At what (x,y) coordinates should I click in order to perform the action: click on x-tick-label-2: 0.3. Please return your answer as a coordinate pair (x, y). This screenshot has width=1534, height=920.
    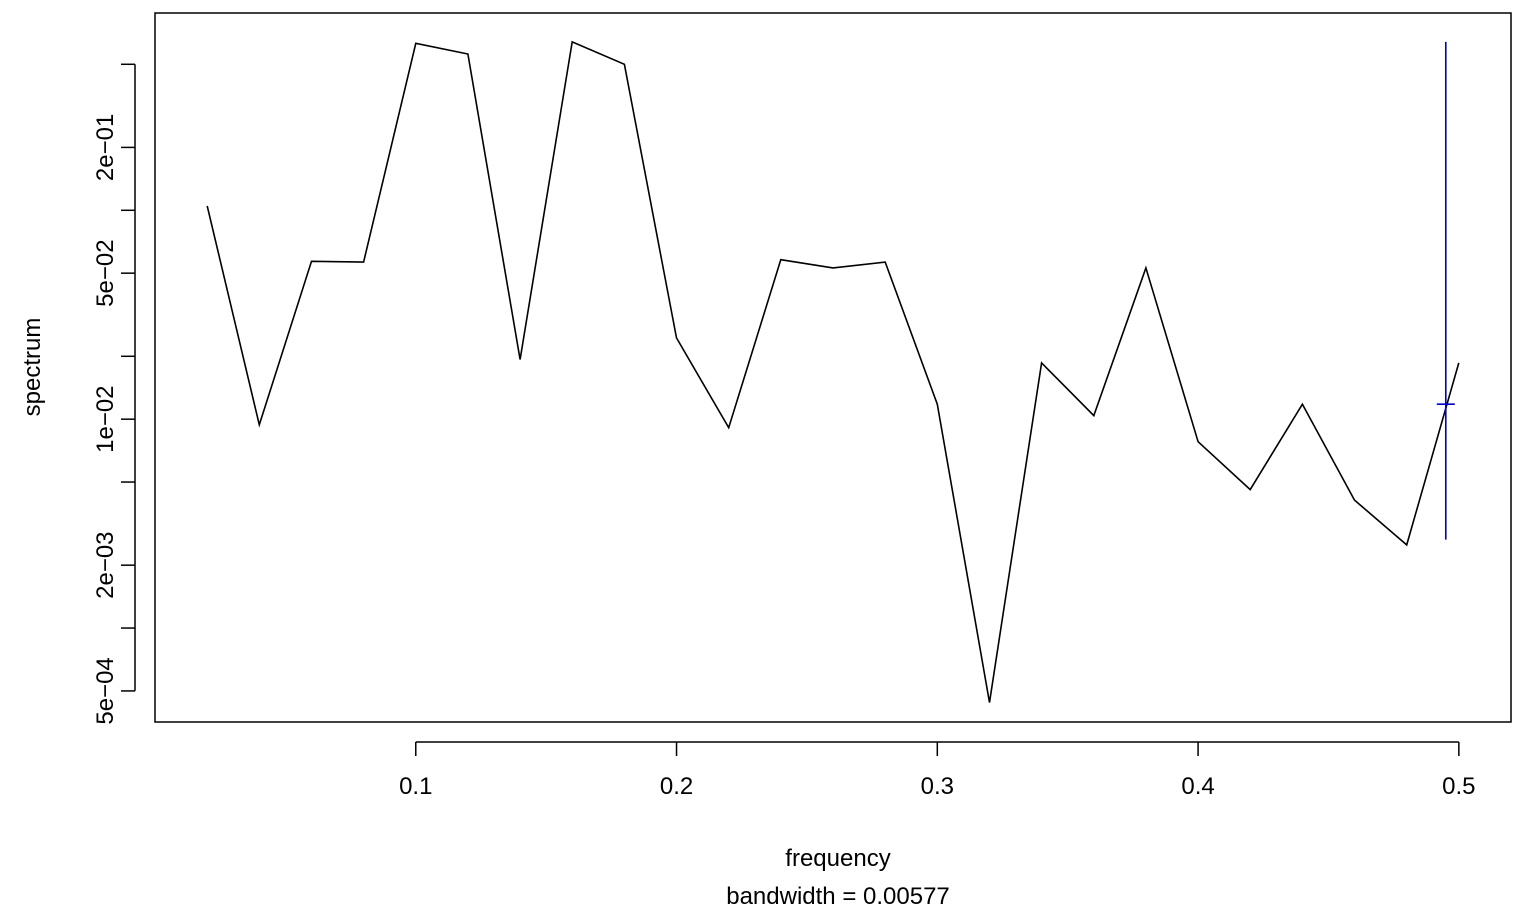
    Looking at the image, I should click on (937, 786).